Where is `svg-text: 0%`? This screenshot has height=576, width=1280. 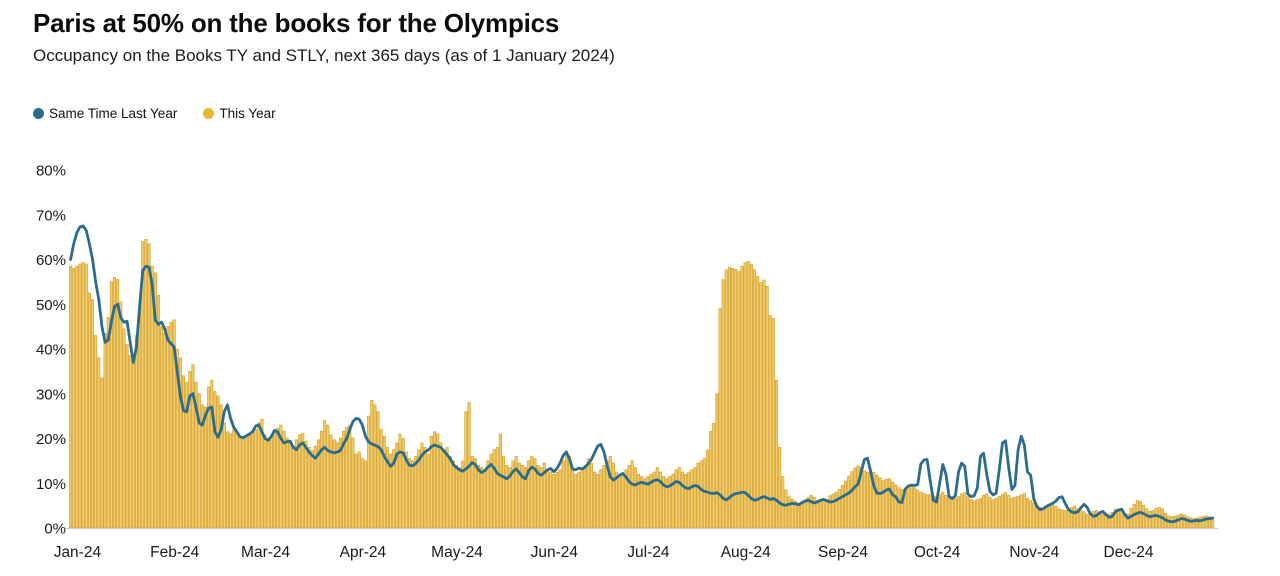
svg-text: 0% is located at coordinates (55, 529).